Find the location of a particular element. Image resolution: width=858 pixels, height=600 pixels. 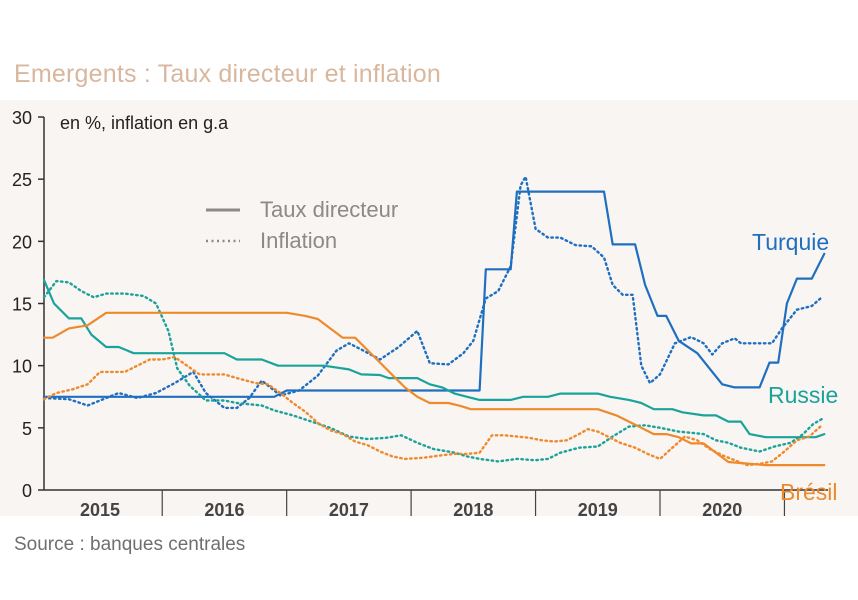

x-tick-label: 2020 is located at coordinates (722, 510).